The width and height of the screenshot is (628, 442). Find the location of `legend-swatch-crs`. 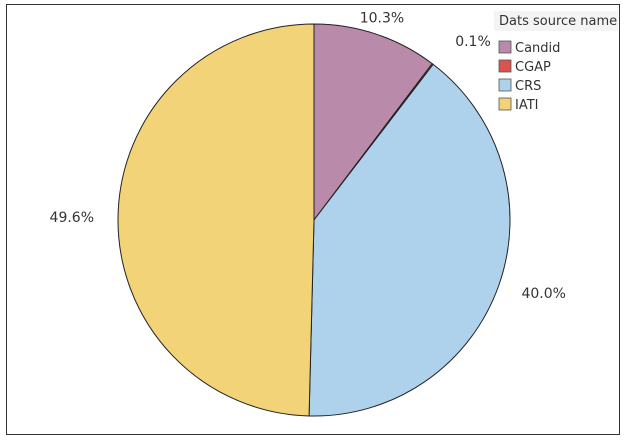

legend-swatch-crs is located at coordinates (505, 85).